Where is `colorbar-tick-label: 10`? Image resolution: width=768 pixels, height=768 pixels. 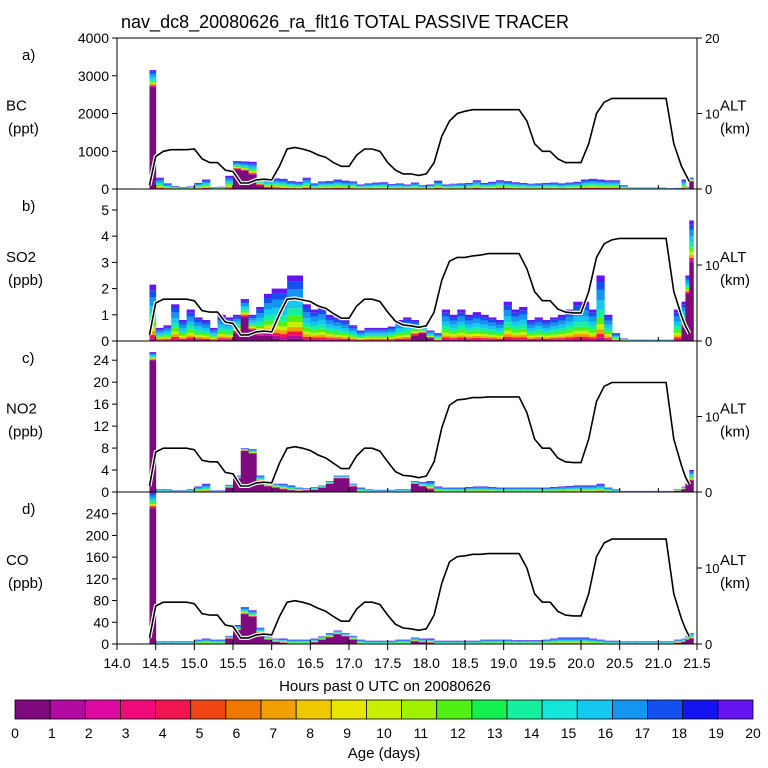
colorbar-tick-label: 10 is located at coordinates (384, 733).